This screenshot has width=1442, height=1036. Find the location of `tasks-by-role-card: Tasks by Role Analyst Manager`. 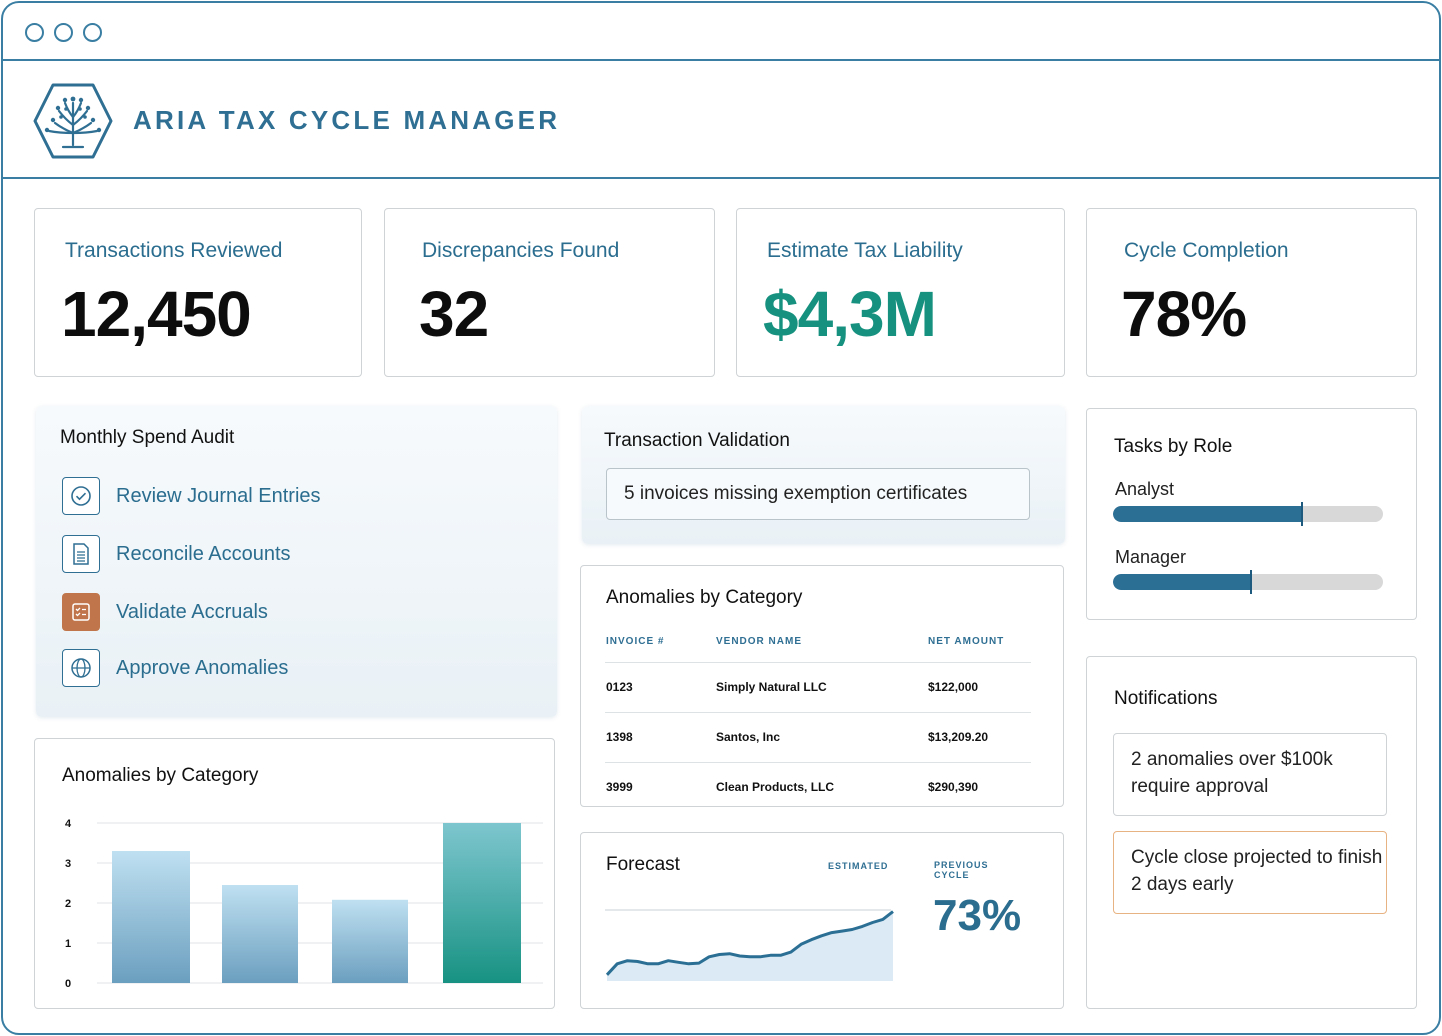

tasks-by-role-card: Tasks by Role Analyst Manager is located at coordinates (1251, 514).